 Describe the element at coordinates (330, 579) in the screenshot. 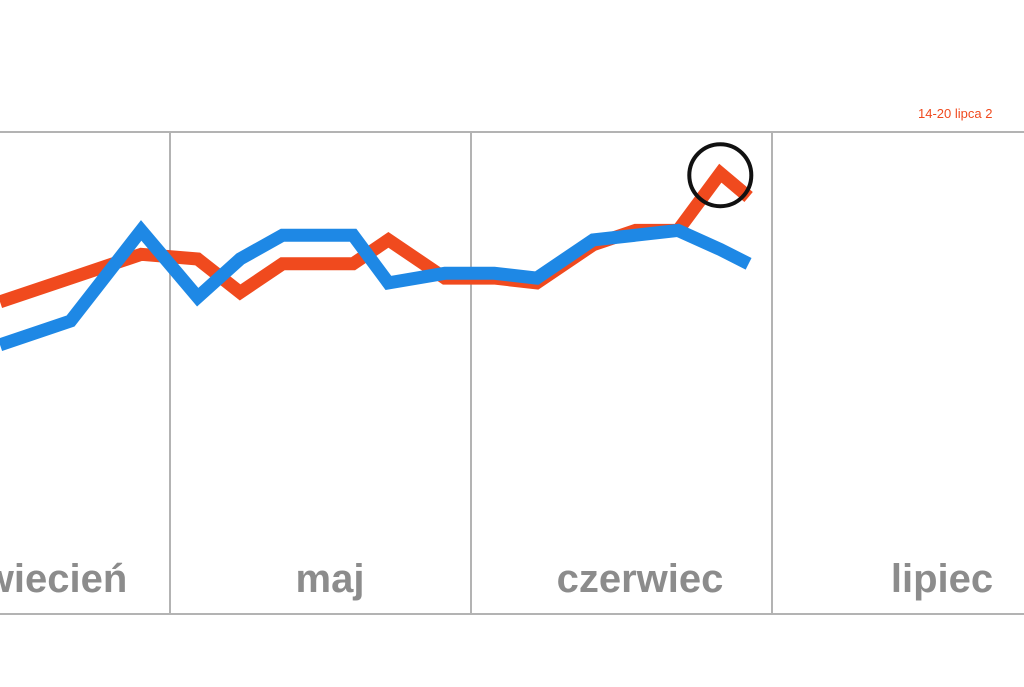

I see `month-label: maj` at that location.